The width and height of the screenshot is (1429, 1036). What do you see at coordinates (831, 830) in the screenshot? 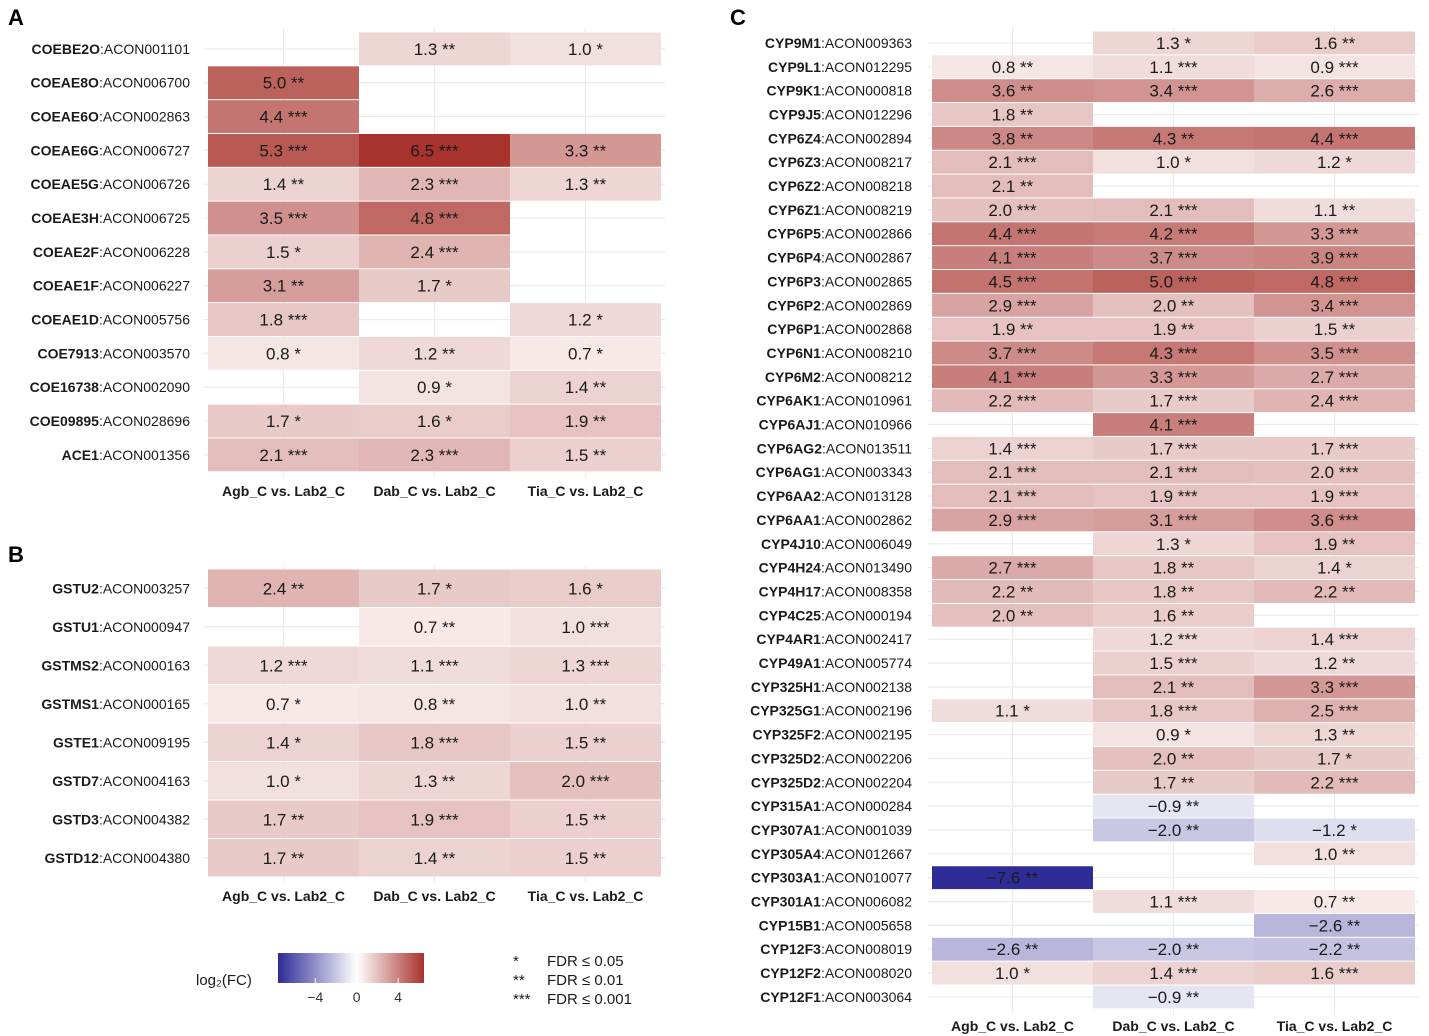
I see `row-label: CYP307A1:ACON001039` at bounding box center [831, 830].